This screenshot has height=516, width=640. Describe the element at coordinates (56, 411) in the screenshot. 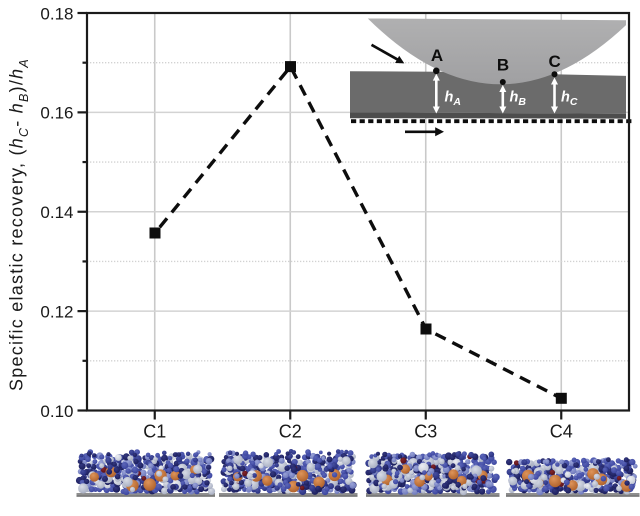

I see `svg-text: 0.10` at that location.